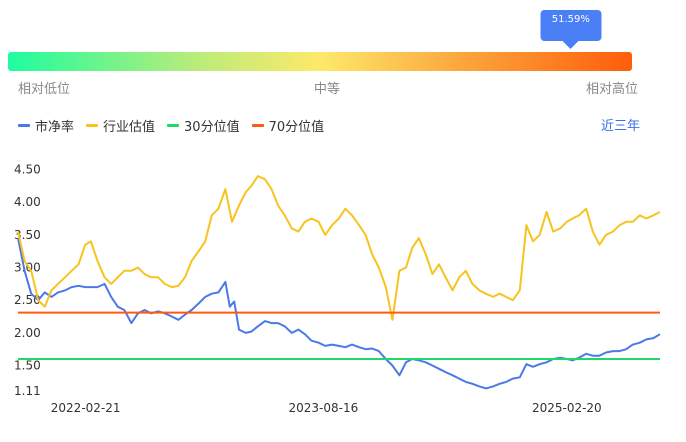  What do you see at coordinates (44, 89) in the screenshot?
I see `gauge-low-label: 相对低位` at bounding box center [44, 89].